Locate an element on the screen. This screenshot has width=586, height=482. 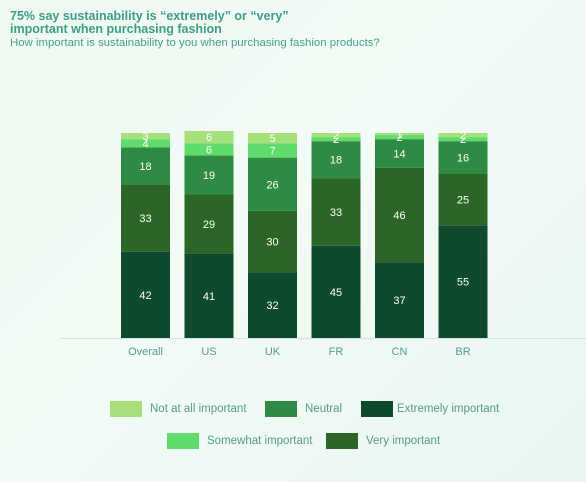
bar-segment-fr-extremely-important is located at coordinates (336, 291).